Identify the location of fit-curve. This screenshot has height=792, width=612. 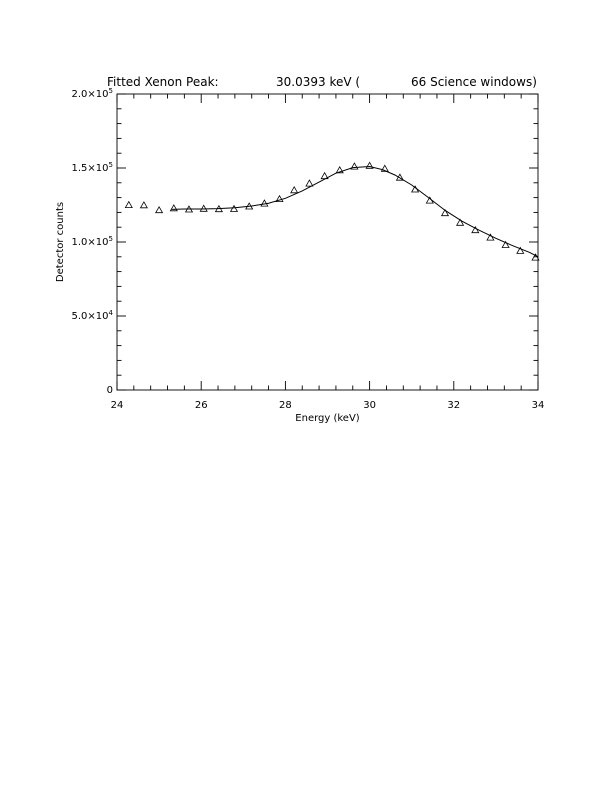
(355, 211).